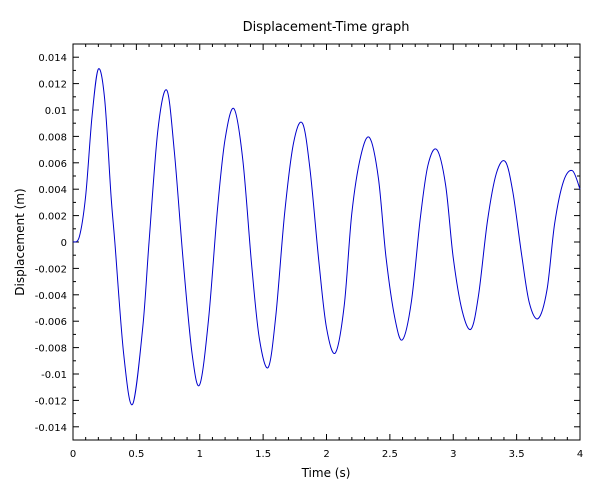  What do you see at coordinates (64, 243) in the screenshot?
I see `y-tick-label: 0` at bounding box center [64, 243].